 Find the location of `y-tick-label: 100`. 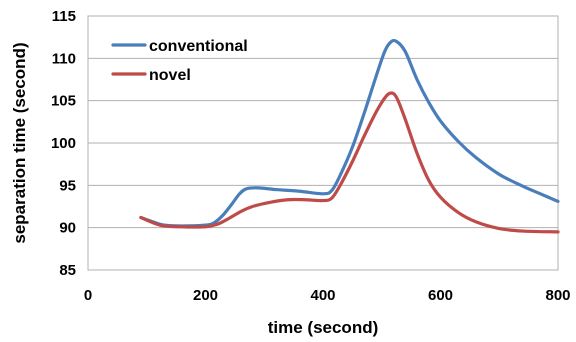

y-tick-label: 100 is located at coordinates (63, 143).